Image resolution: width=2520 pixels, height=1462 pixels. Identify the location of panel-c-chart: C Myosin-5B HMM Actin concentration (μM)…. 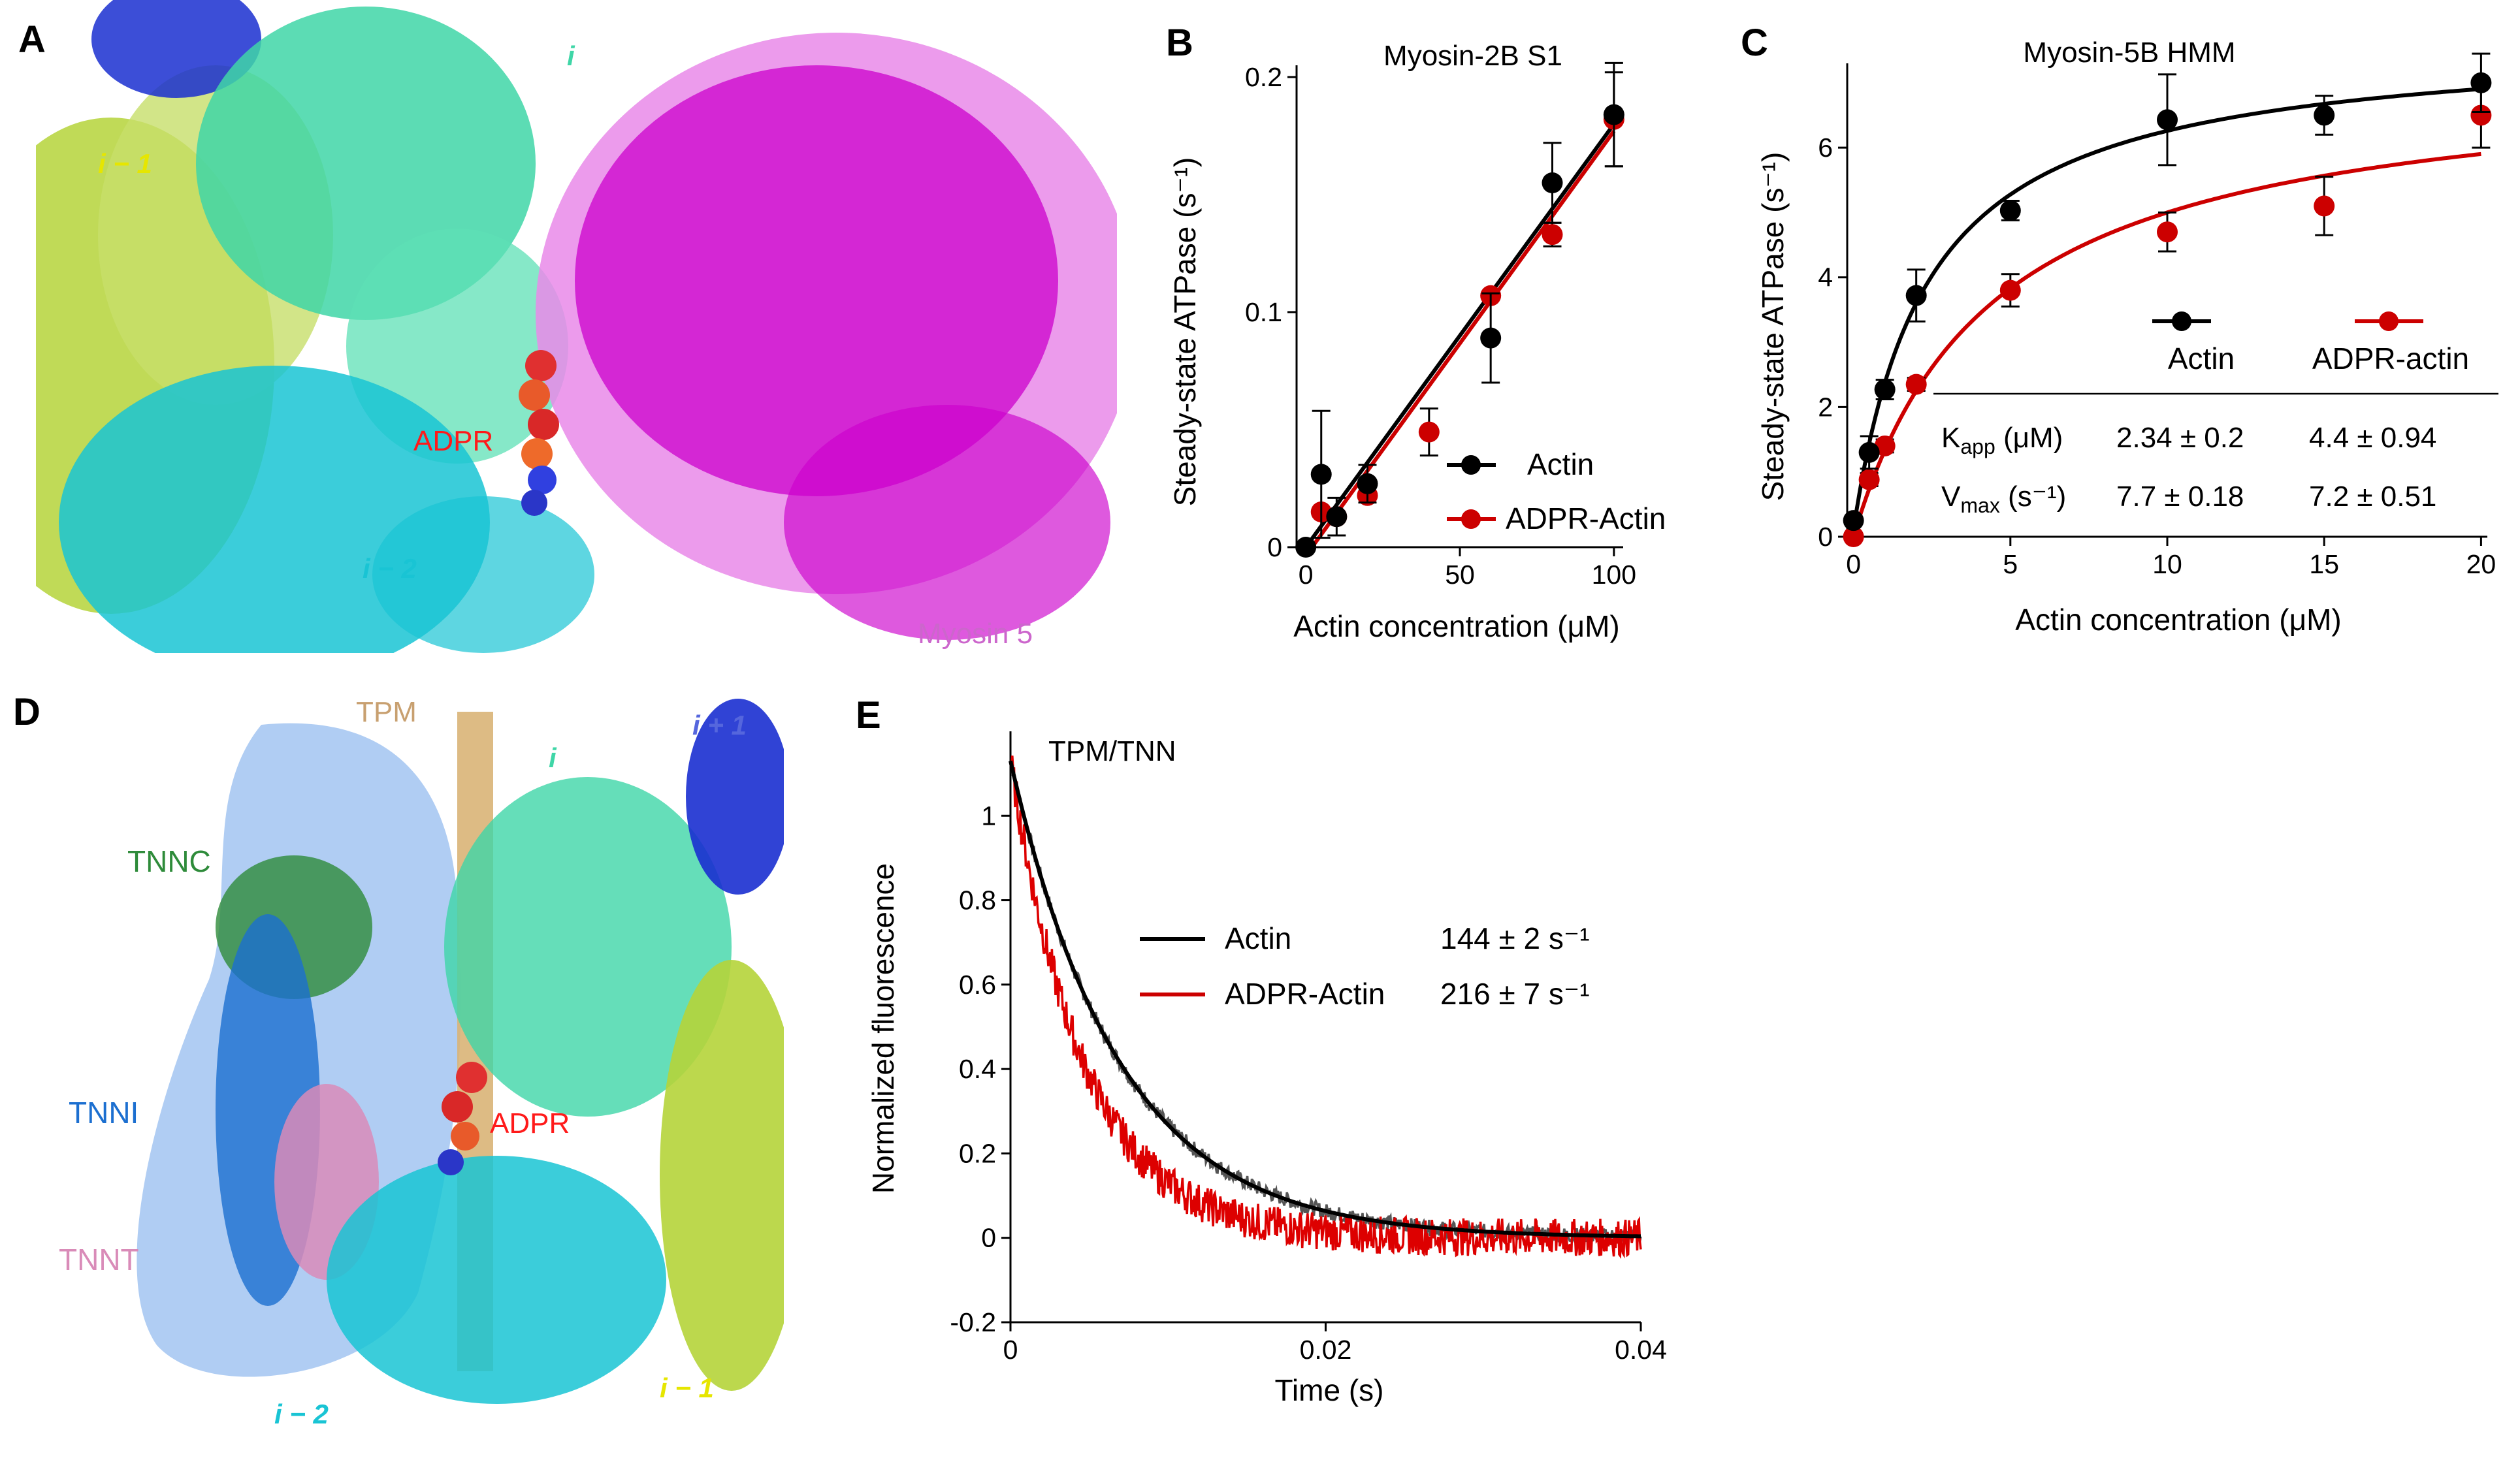
(2119, 330).